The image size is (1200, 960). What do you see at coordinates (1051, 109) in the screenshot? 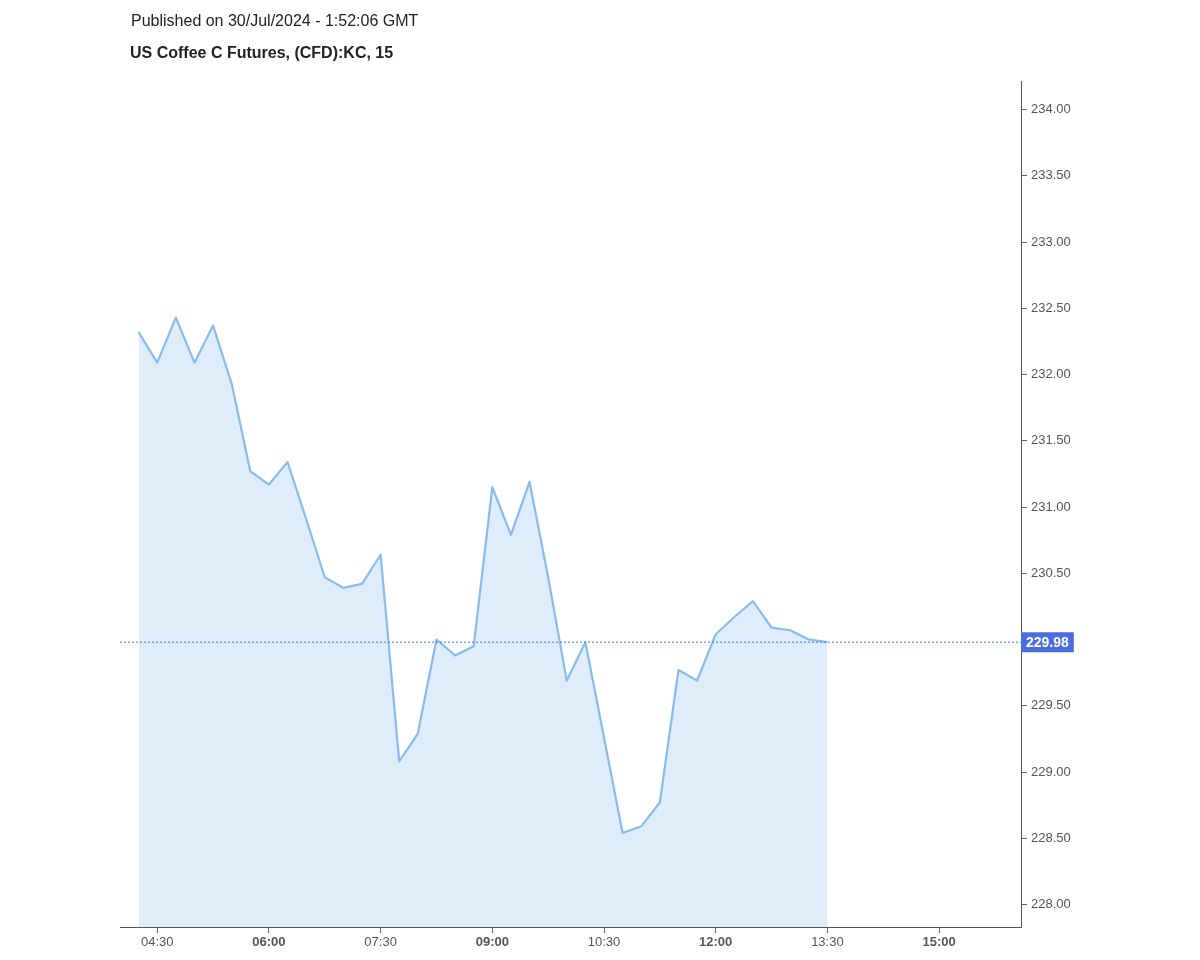
I see `y-tick-label: 234.00` at bounding box center [1051, 109].